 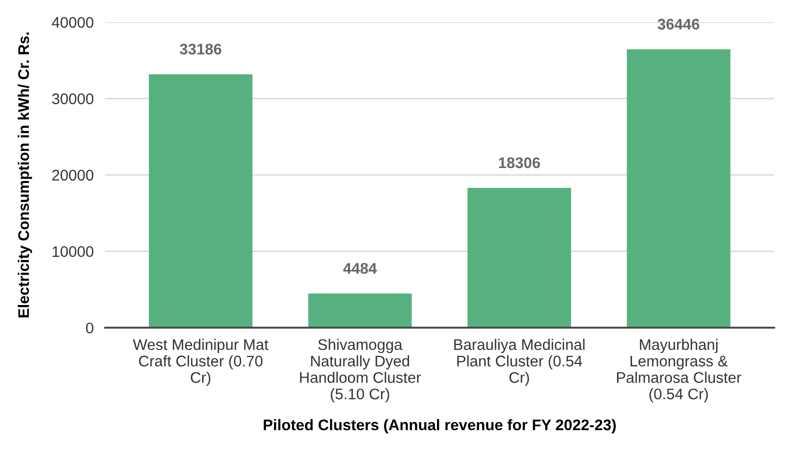 What do you see at coordinates (73, 251) in the screenshot?
I see `y-tick-label: 10000` at bounding box center [73, 251].